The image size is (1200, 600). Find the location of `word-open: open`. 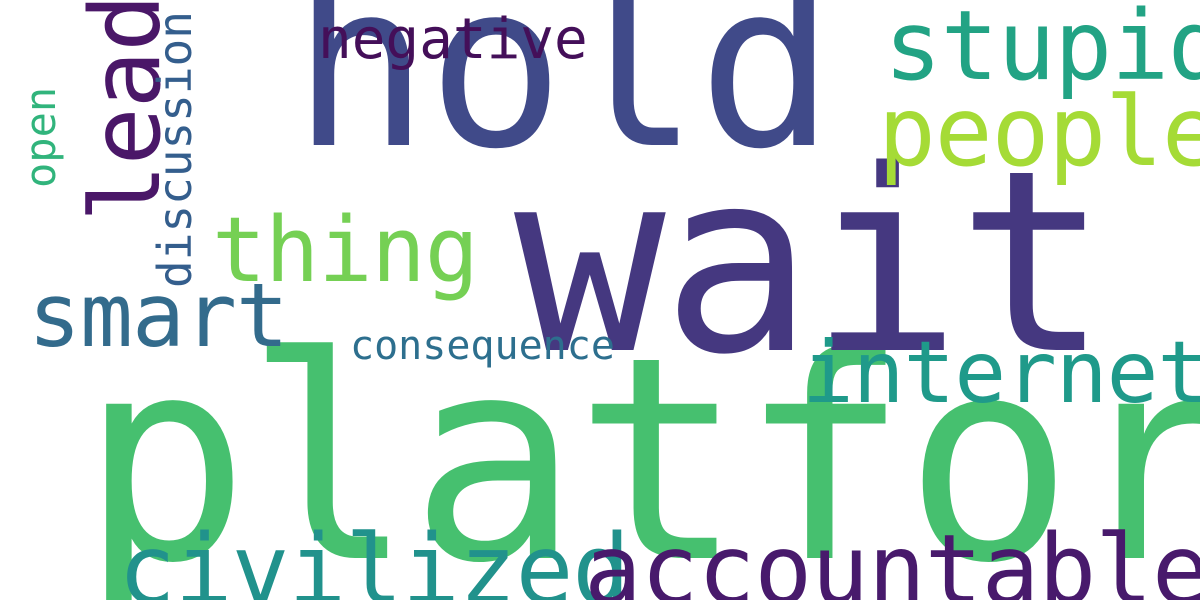

word-open: open is located at coordinates (40, 137).